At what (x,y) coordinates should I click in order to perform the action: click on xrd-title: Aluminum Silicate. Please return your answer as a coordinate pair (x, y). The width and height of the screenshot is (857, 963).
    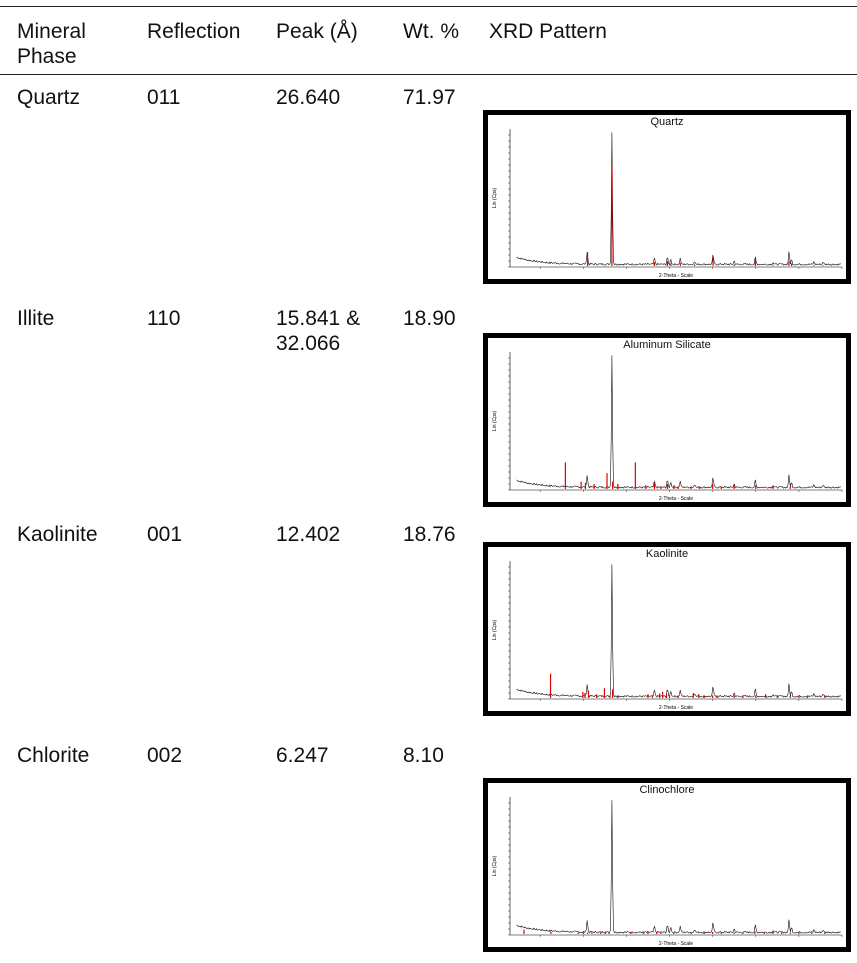
    Looking at the image, I should click on (667, 345).